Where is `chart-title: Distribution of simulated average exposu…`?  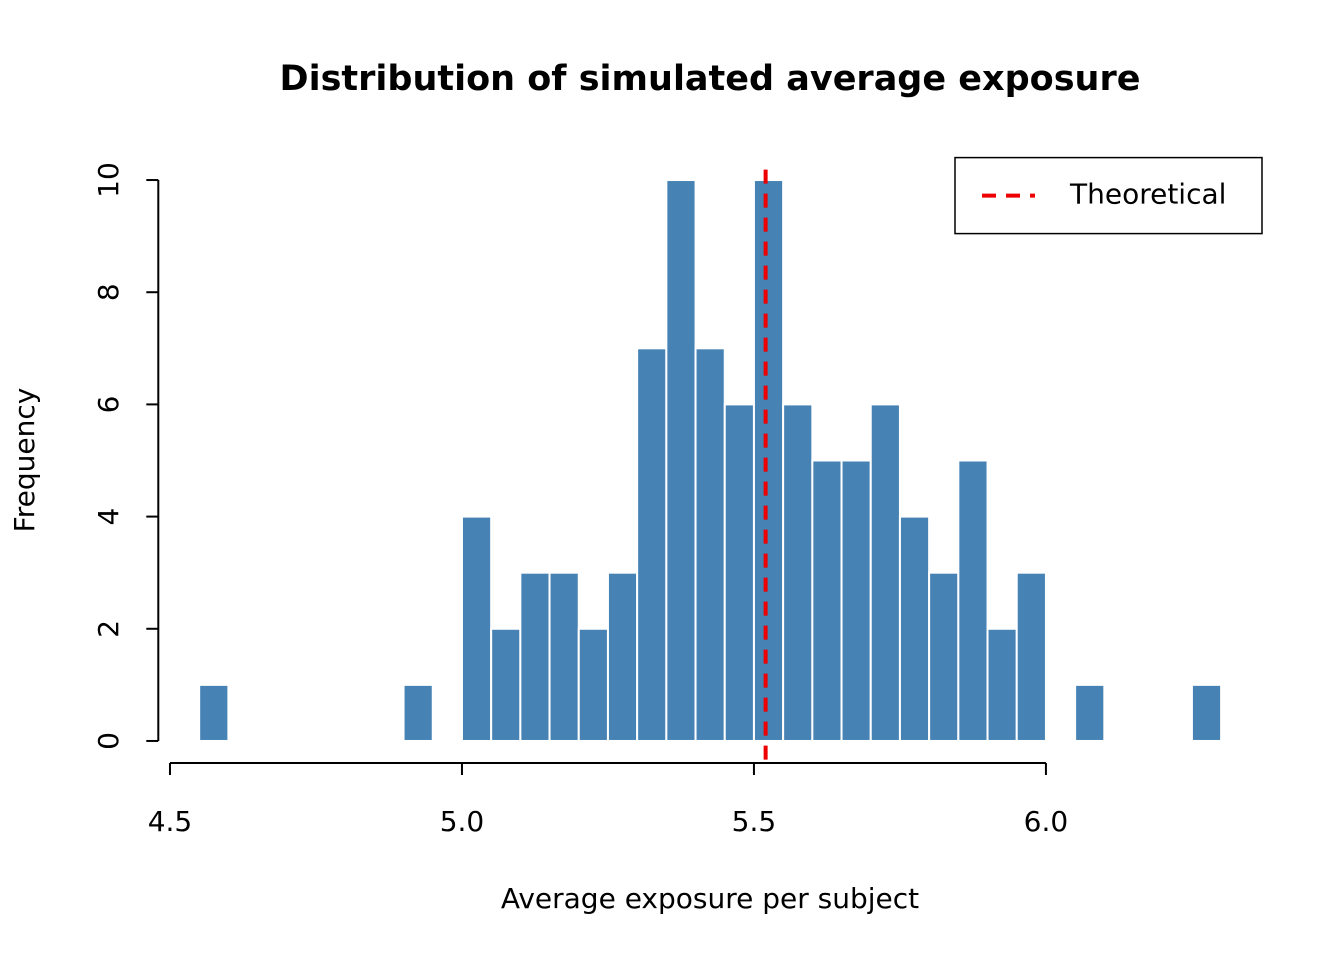 chart-title: Distribution of simulated average exposu… is located at coordinates (710, 79).